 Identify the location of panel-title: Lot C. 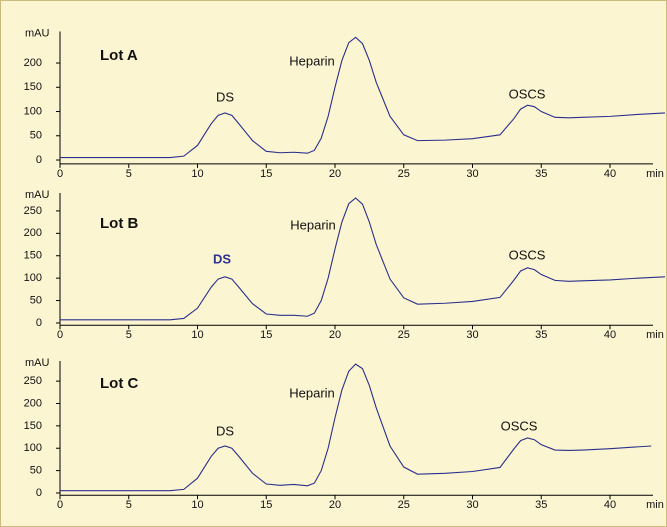
(119, 383).